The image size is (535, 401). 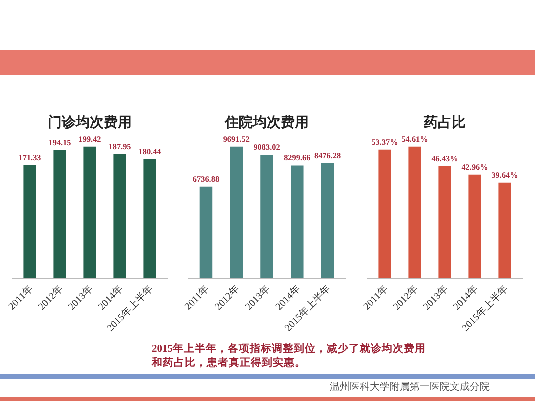 I want to click on data-label: 46.43%, so click(x=445, y=159).